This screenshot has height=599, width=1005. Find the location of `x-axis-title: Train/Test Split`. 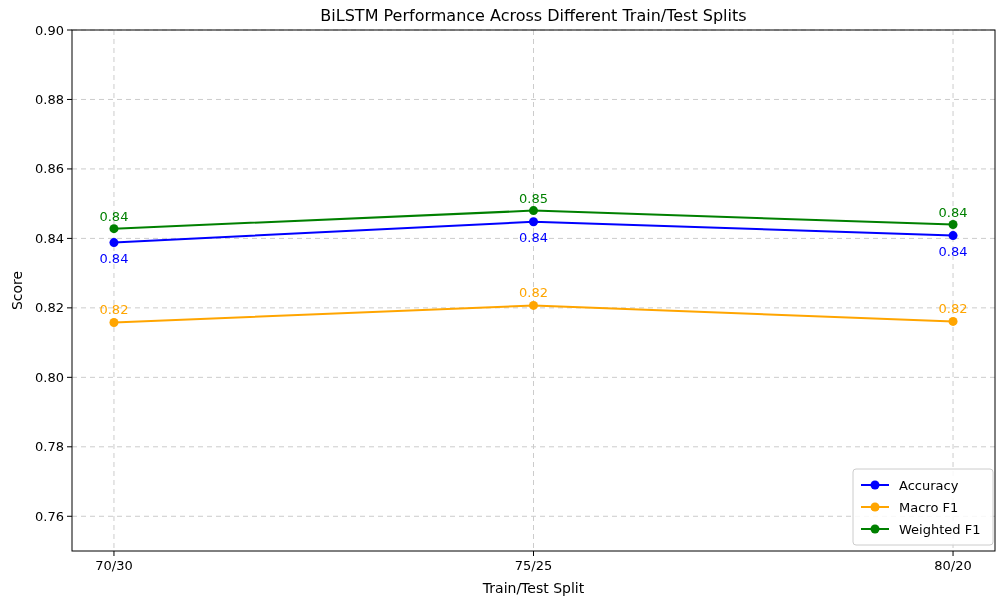

x-axis-title: Train/Test Split is located at coordinates (533, 588).